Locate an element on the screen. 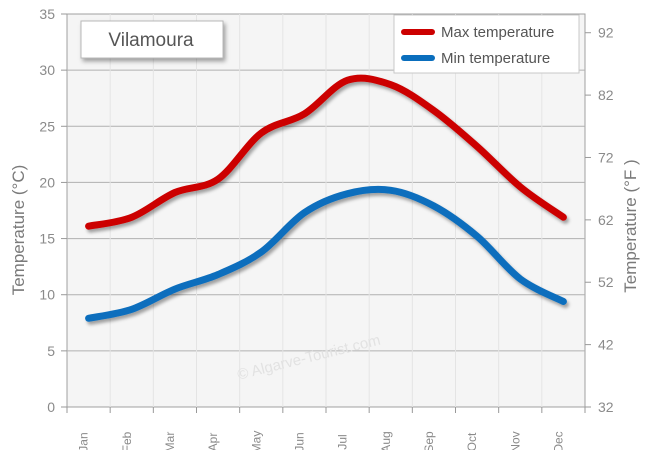 The width and height of the screenshot is (650, 450). legend-box is located at coordinates (486, 44).